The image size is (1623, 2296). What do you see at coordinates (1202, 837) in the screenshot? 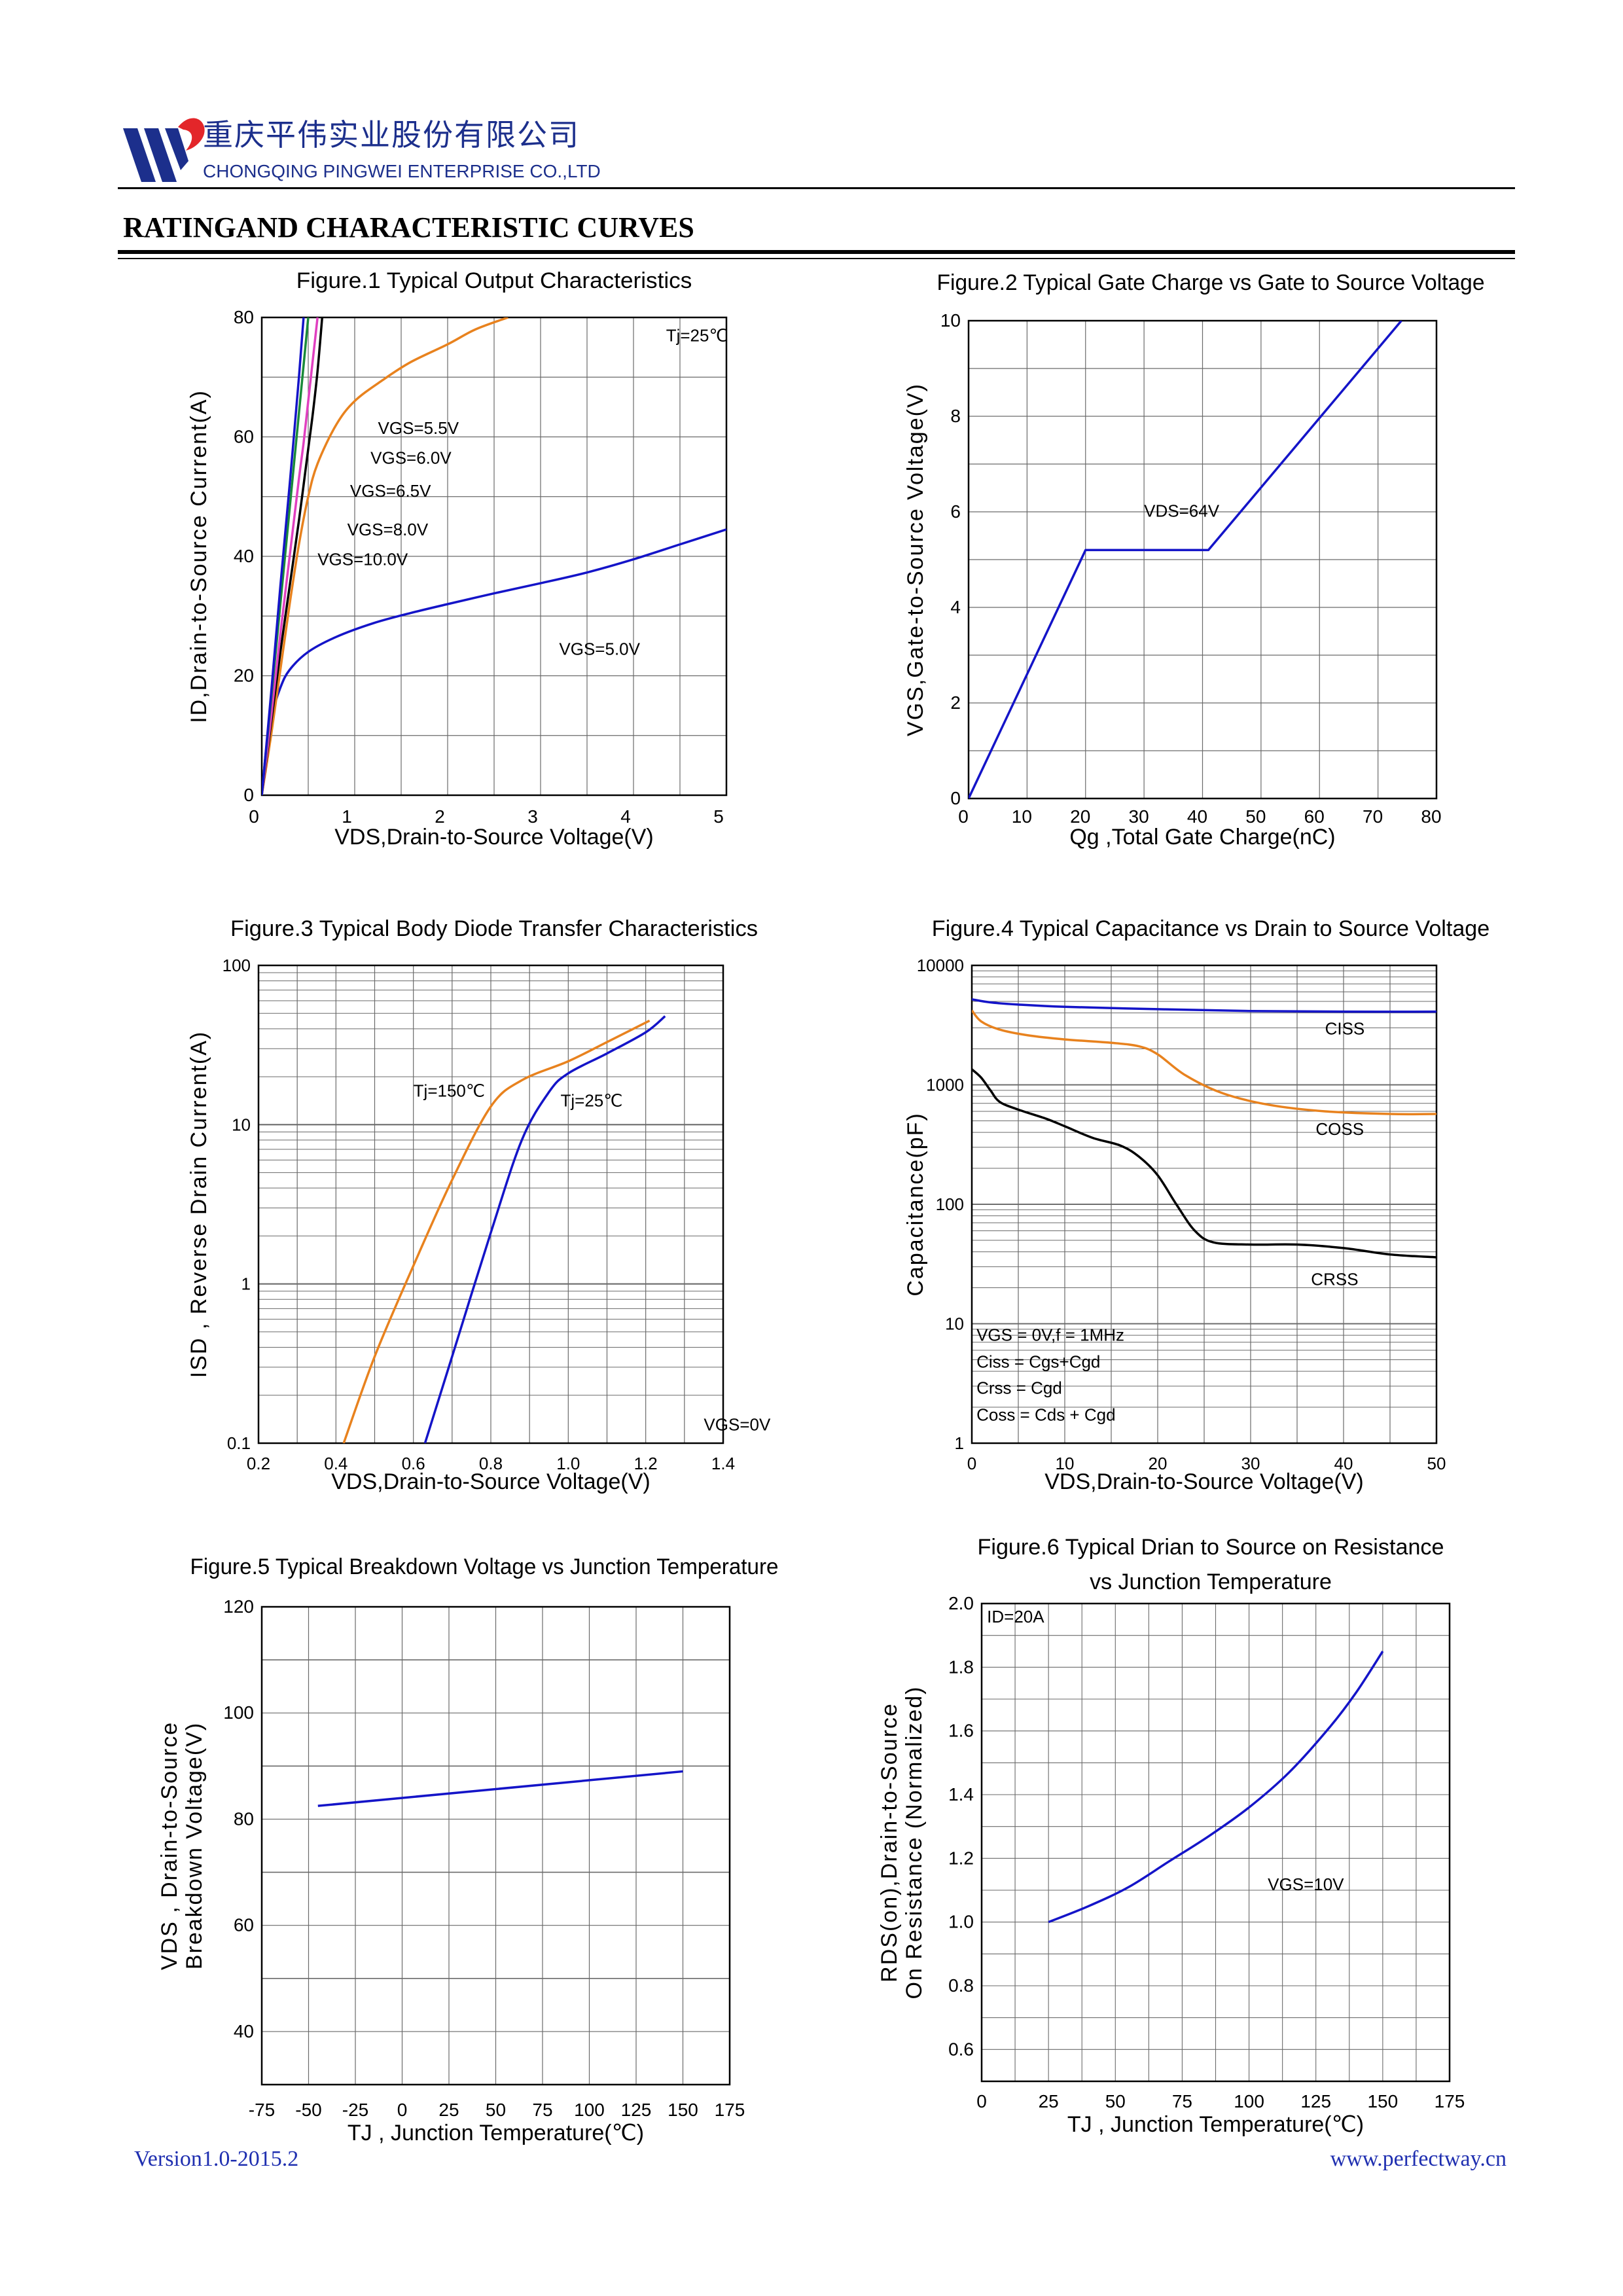
I see `x-axis-label: Qg ,Total Gate Charge(nC)` at bounding box center [1202, 837].